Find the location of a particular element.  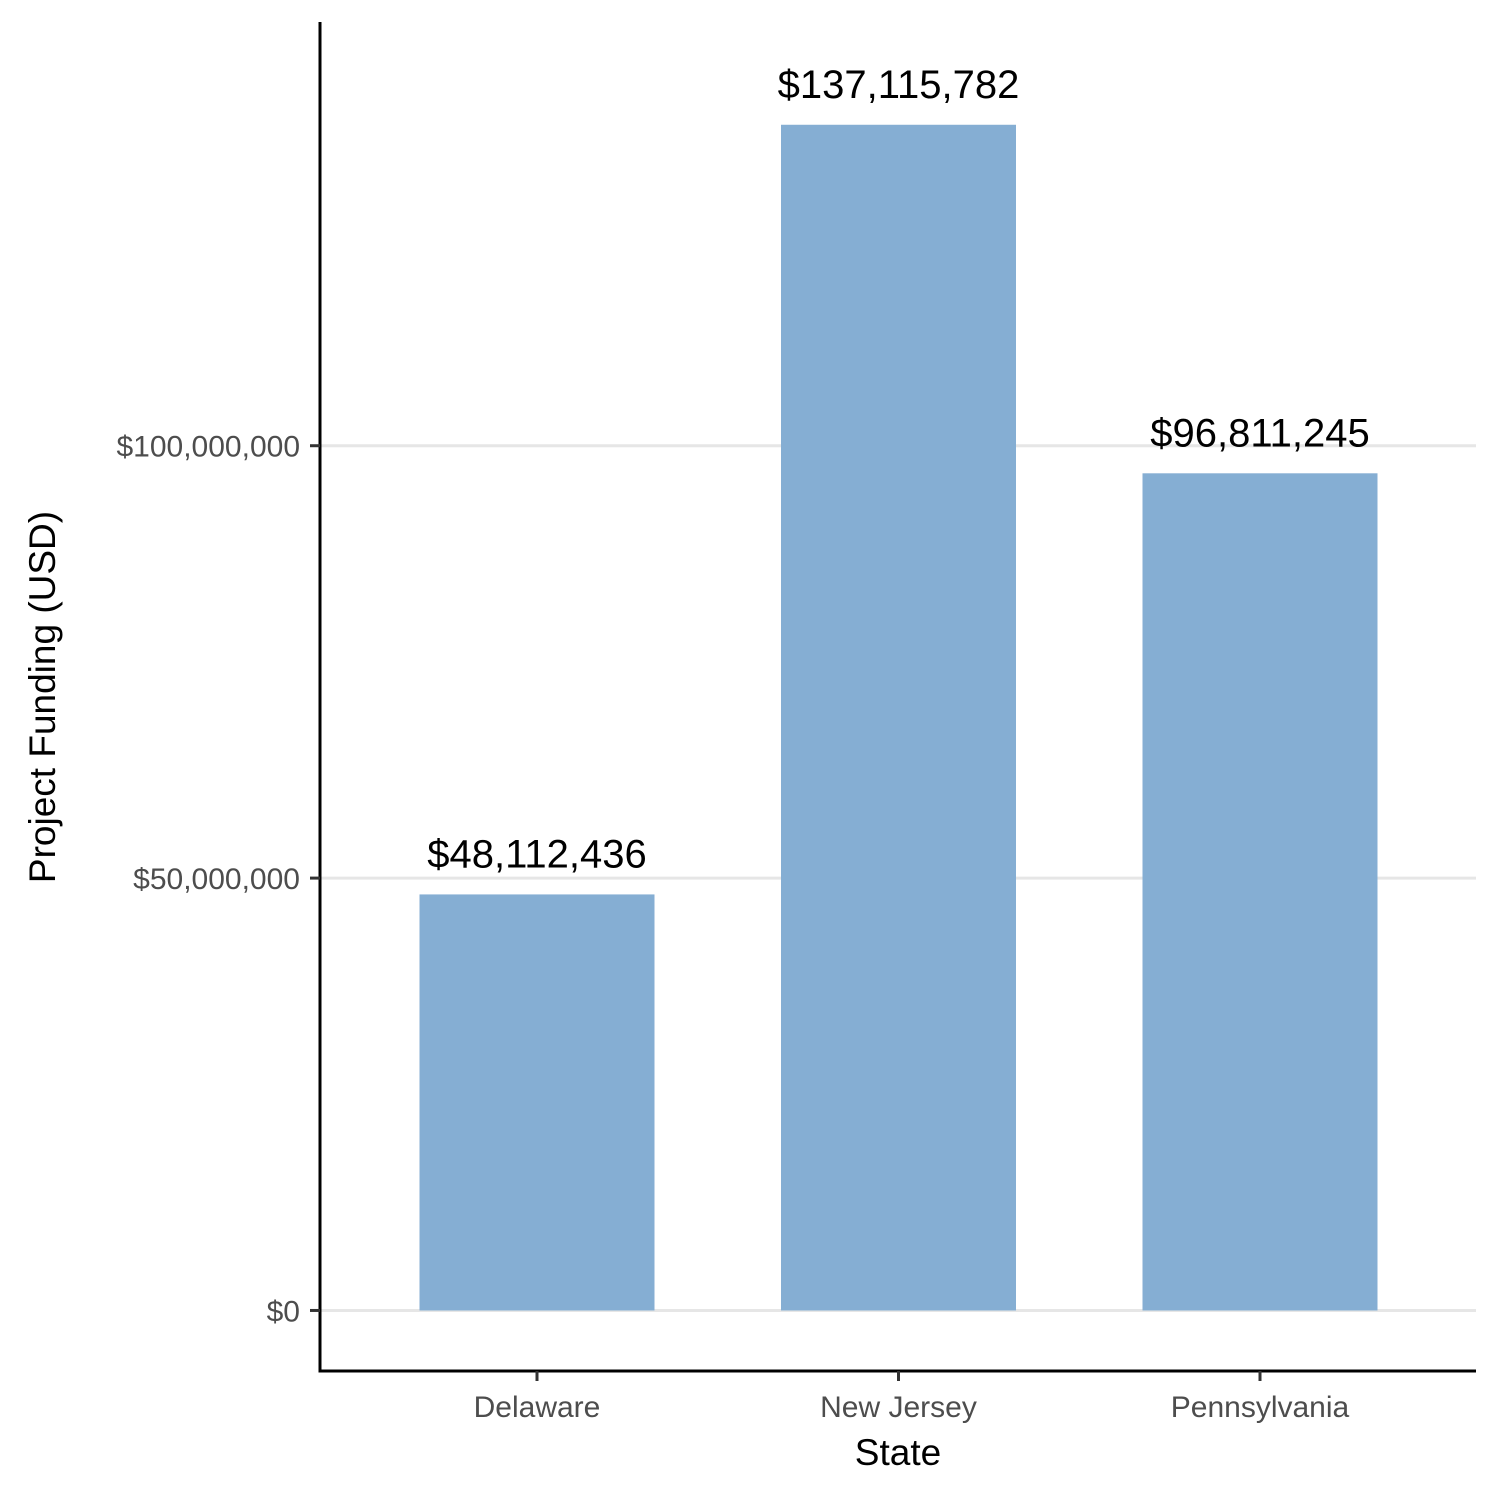

x-tick-label: Pennsylvania is located at coordinates (1260, 1407).